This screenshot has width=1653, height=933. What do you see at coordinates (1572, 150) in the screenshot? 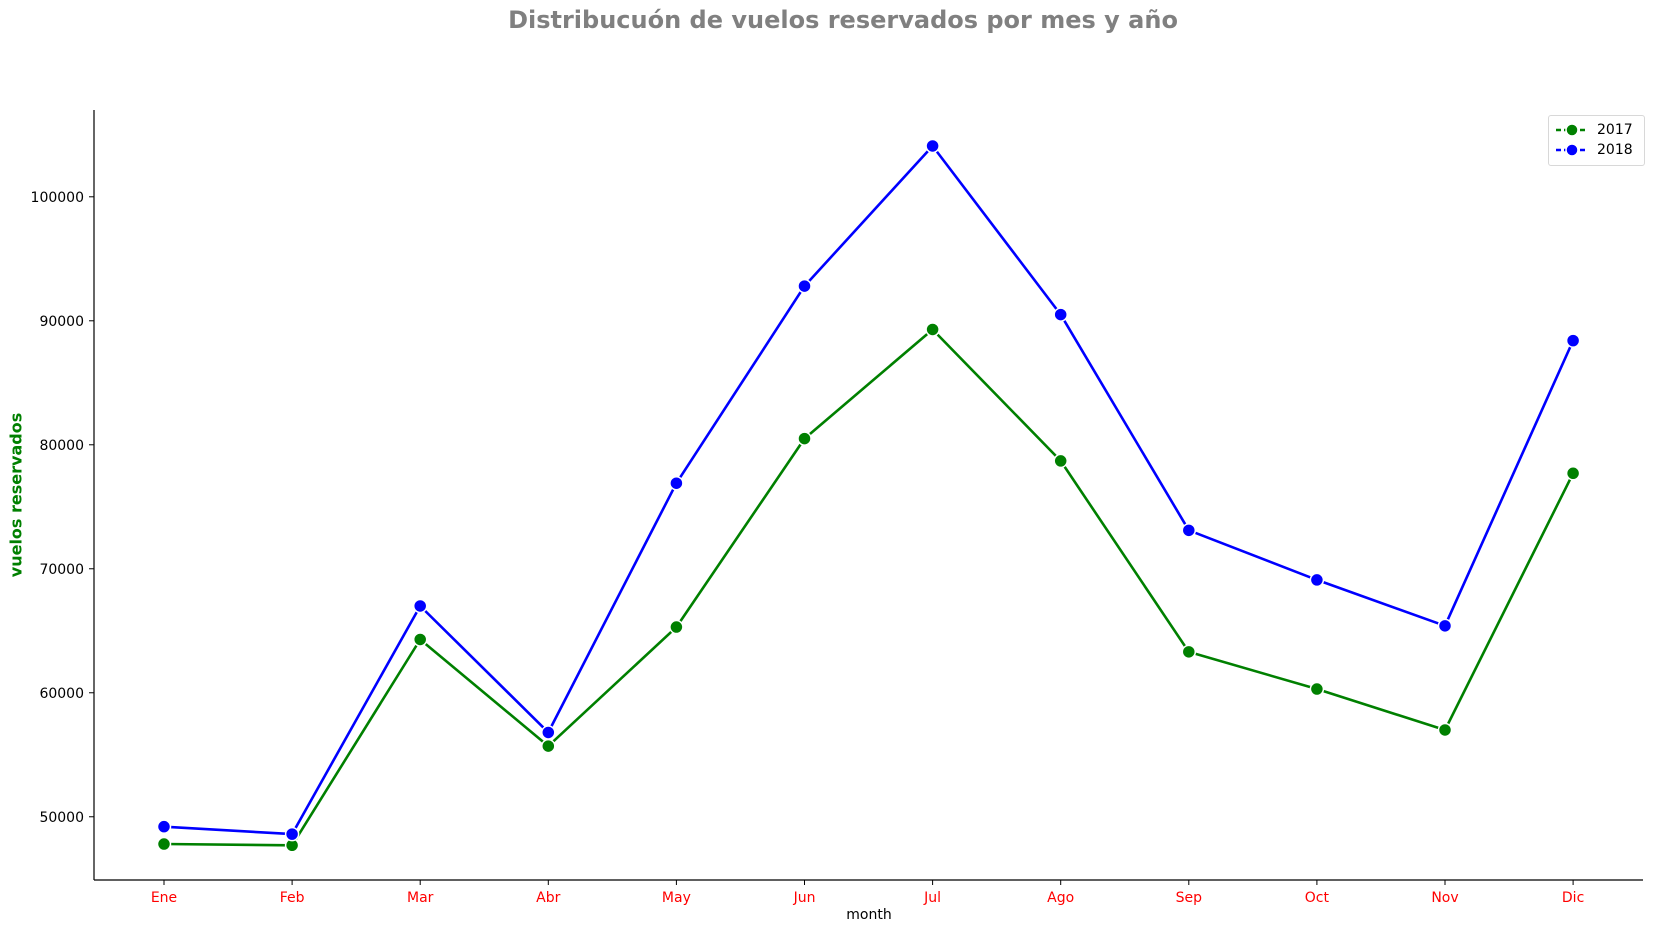
I see `legend-marker-2018` at bounding box center [1572, 150].